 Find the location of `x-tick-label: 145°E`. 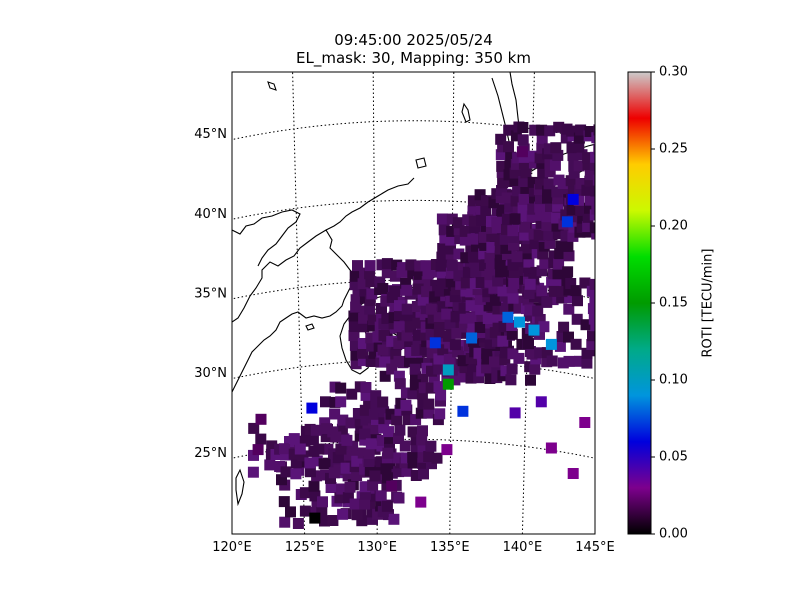

x-tick-label: 145°E is located at coordinates (595, 547).